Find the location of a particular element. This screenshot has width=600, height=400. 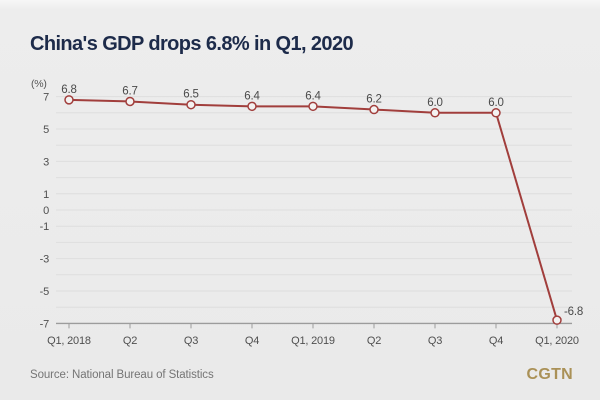

cgtn-logo: CGTN is located at coordinates (549, 374).